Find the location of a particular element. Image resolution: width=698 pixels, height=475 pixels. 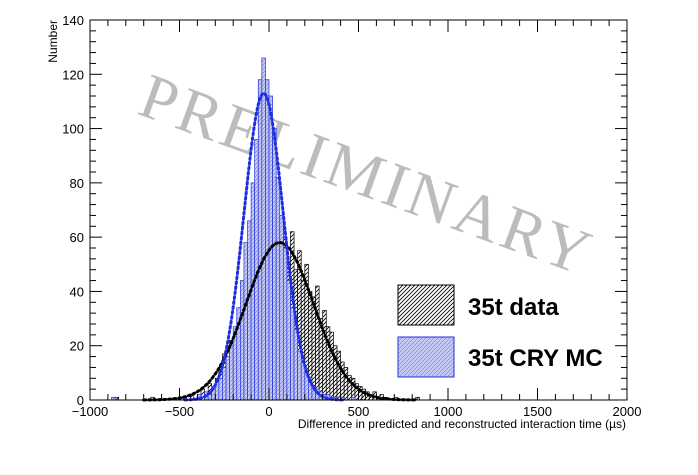

y-tick-label: 20 is located at coordinates (77, 346).